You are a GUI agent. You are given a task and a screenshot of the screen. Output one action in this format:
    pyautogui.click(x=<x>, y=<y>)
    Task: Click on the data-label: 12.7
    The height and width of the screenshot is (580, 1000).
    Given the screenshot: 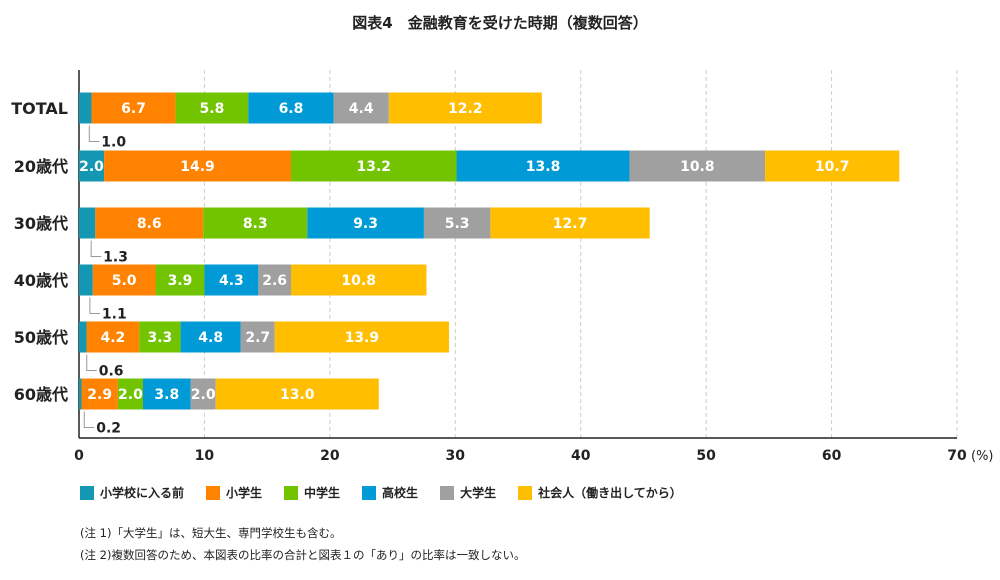 What is the action you would take?
    pyautogui.click(x=570, y=224)
    